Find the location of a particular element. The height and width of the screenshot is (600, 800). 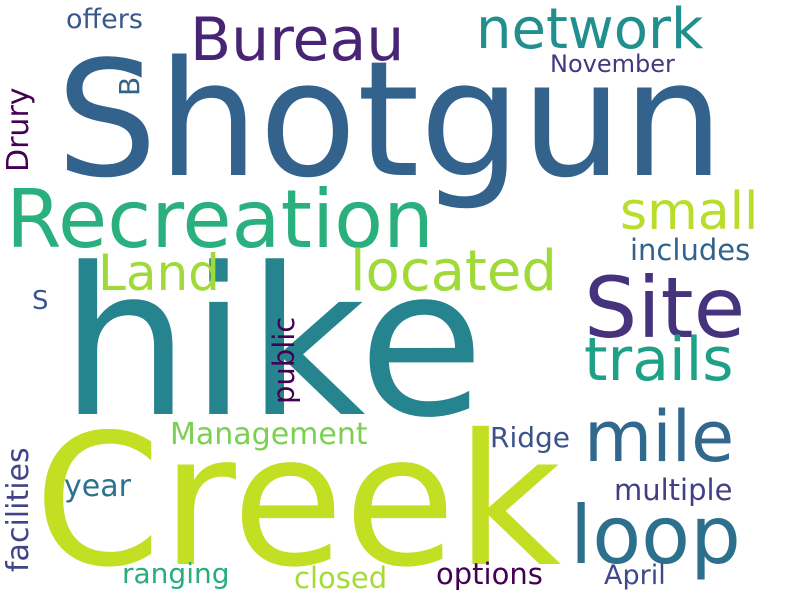

word-s: S is located at coordinates (40, 301).